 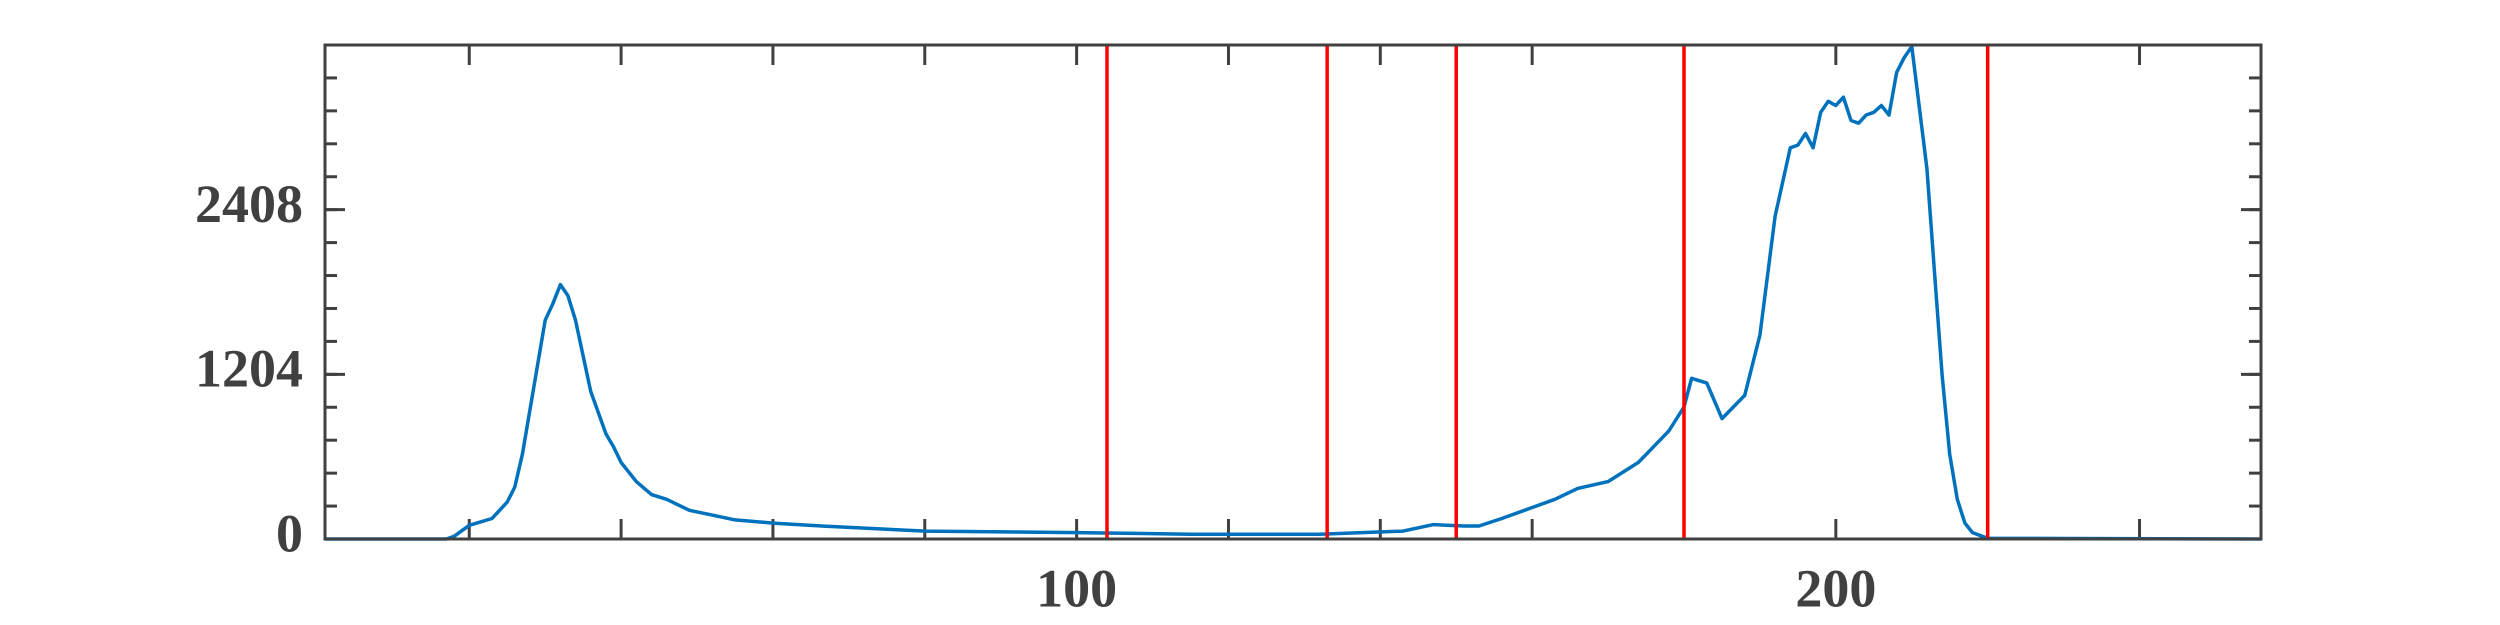 What do you see at coordinates (249, 369) in the screenshot?
I see `y-tick-label: 1204` at bounding box center [249, 369].